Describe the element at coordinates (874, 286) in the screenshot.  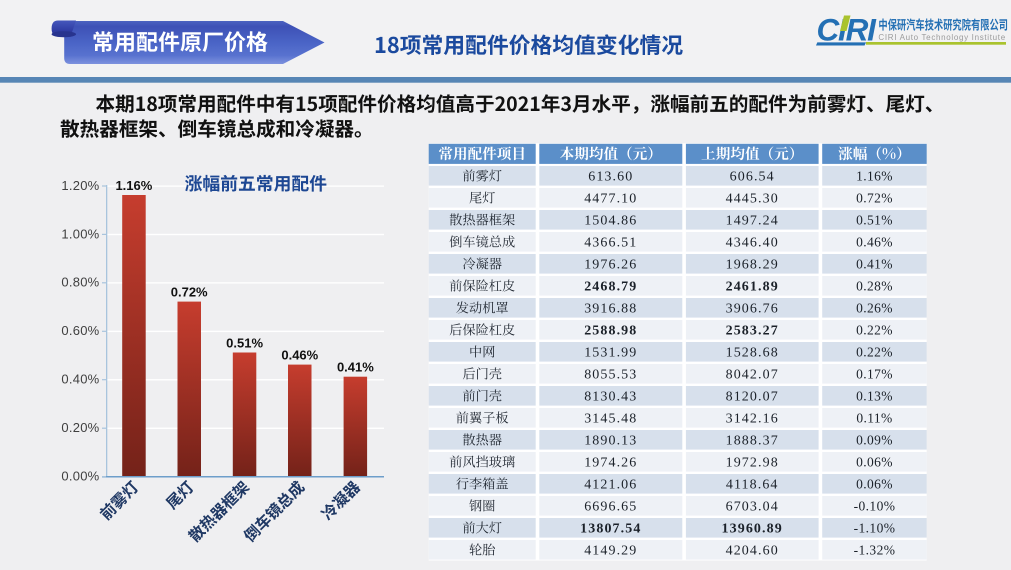
I see `svg-text: 0.28%` at that location.